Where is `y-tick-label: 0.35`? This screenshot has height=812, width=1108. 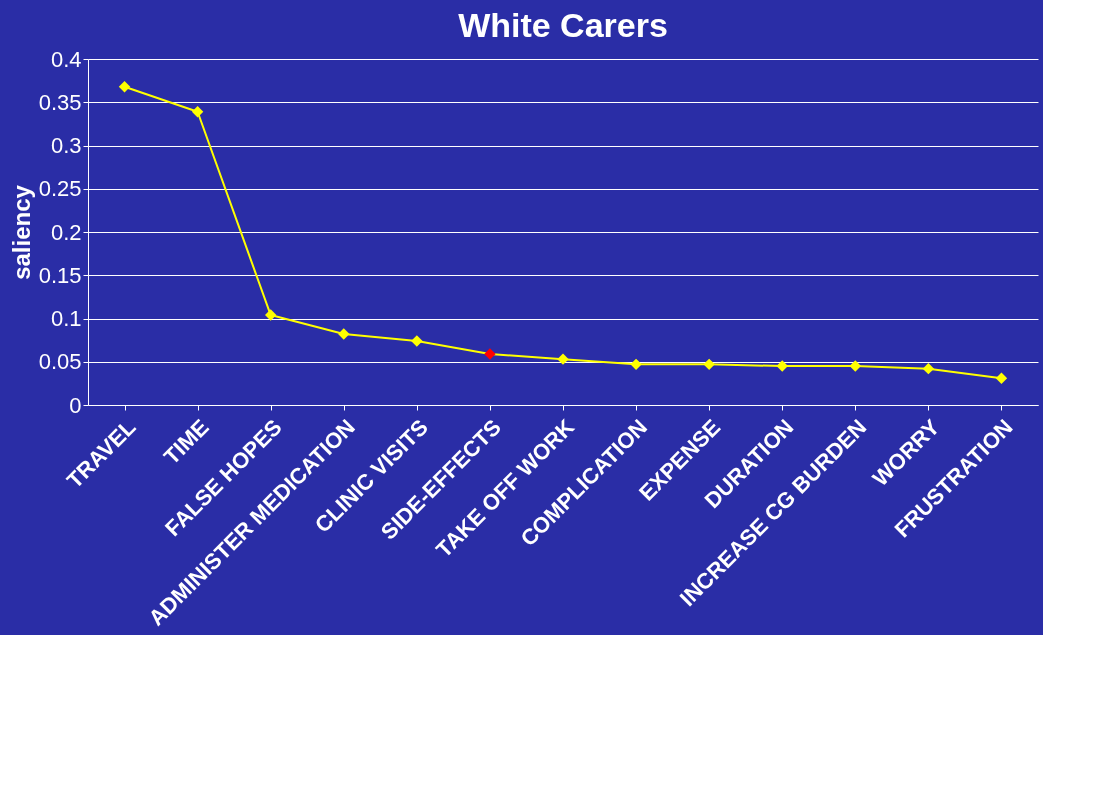
y-tick-label: 0.35 is located at coordinates (60, 102).